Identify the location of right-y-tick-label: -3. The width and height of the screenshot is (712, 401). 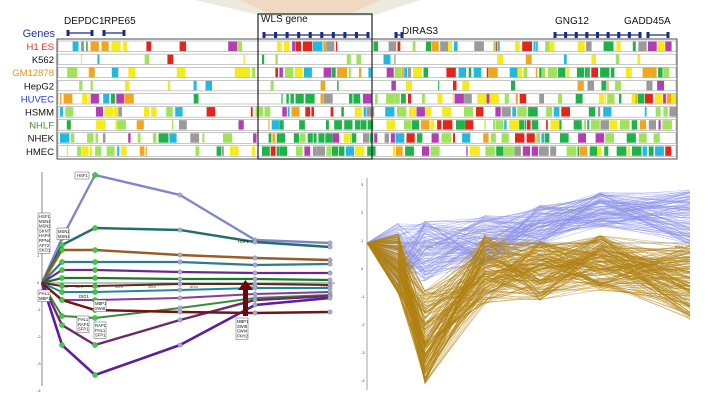
(363, 352).